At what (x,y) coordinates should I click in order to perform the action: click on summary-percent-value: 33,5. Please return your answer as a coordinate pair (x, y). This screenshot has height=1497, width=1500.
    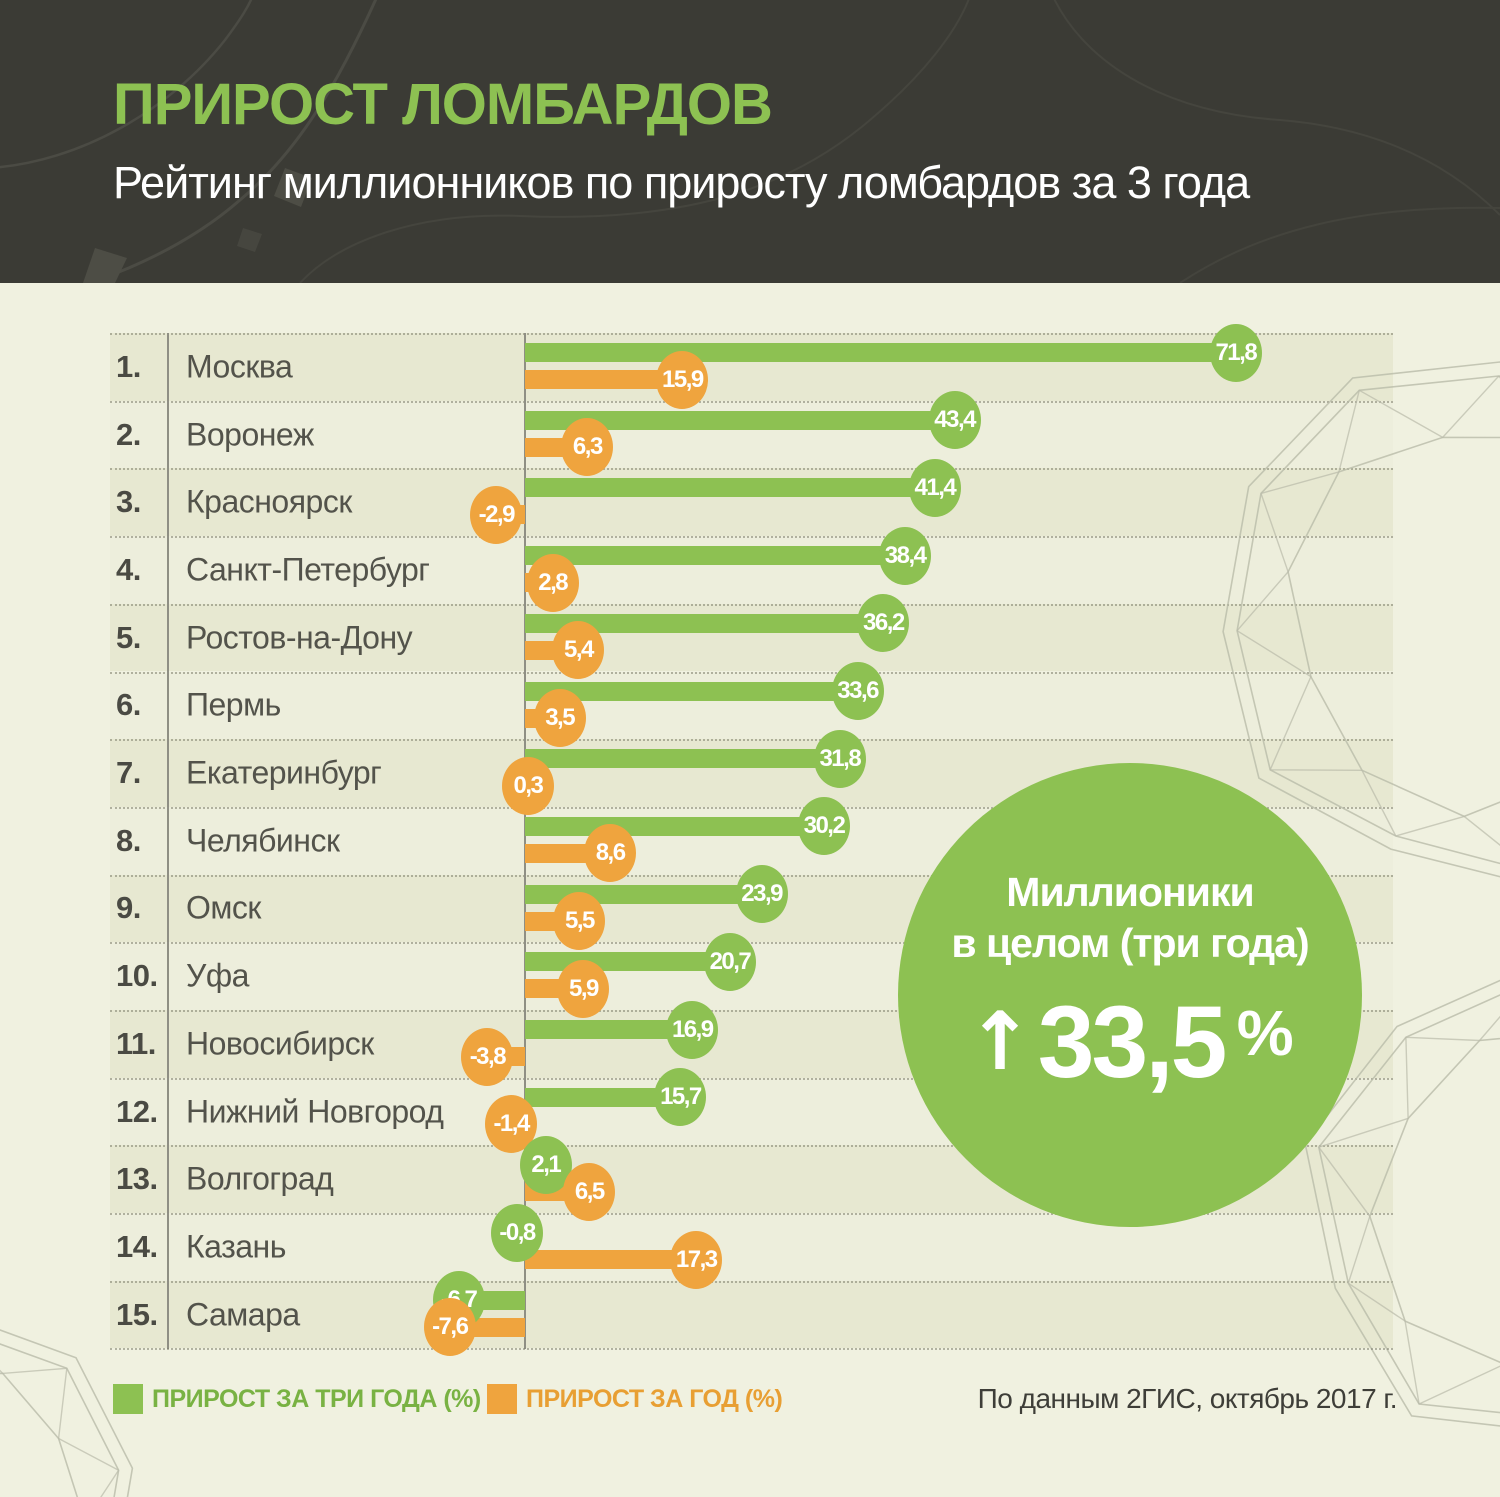
    Looking at the image, I should click on (1132, 1041).